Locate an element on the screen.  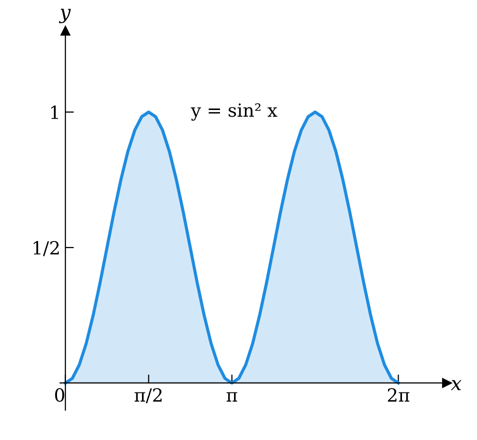
y-tick-label: 1 is located at coordinates (54, 112).